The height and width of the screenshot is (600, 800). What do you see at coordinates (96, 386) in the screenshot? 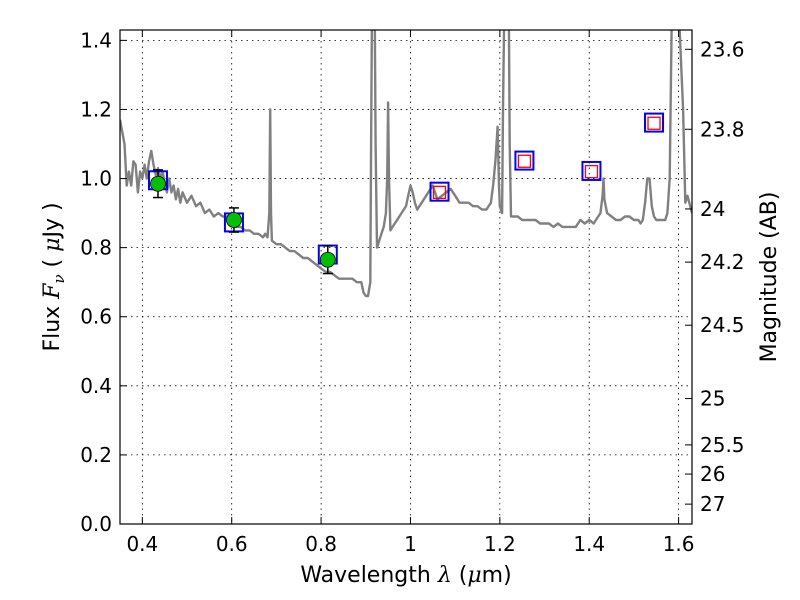
I see `y-tick-label: 0.4` at bounding box center [96, 386].